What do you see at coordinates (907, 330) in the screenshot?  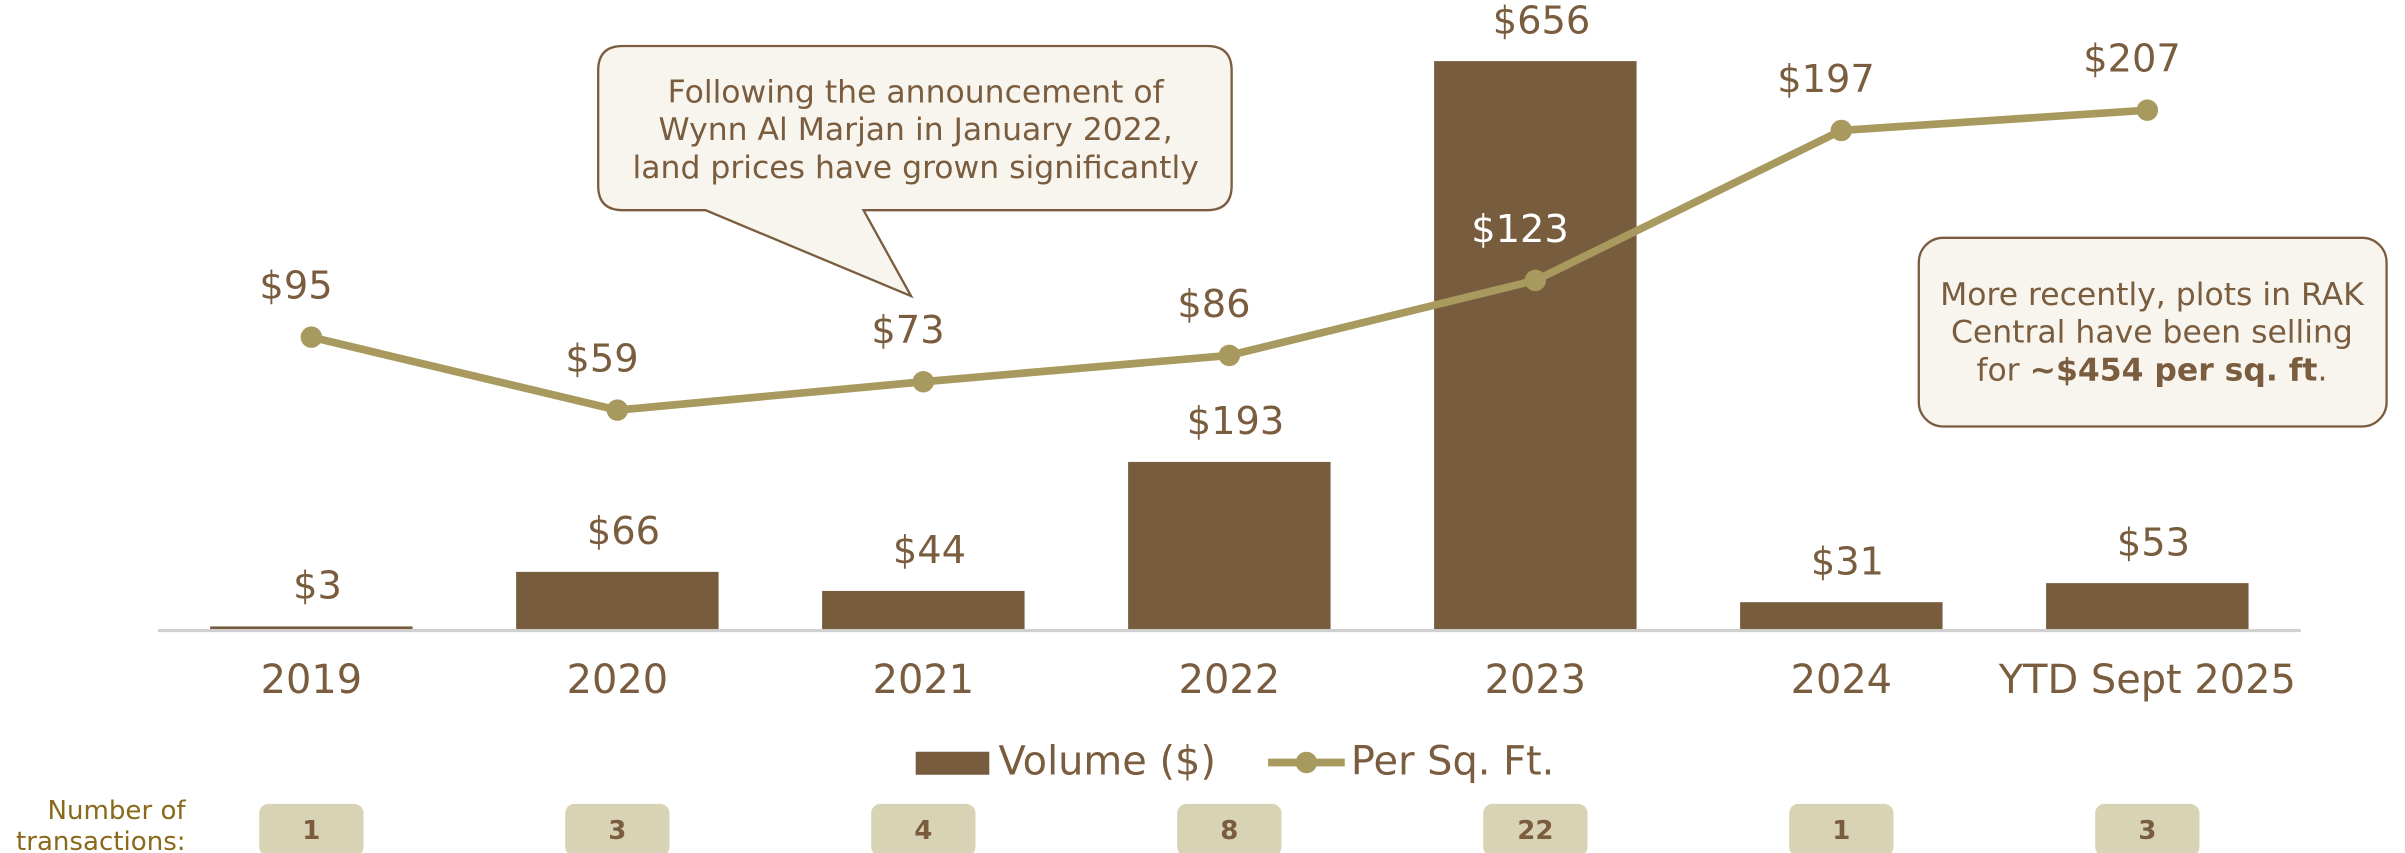 I see `line-value-label: $73` at bounding box center [907, 330].